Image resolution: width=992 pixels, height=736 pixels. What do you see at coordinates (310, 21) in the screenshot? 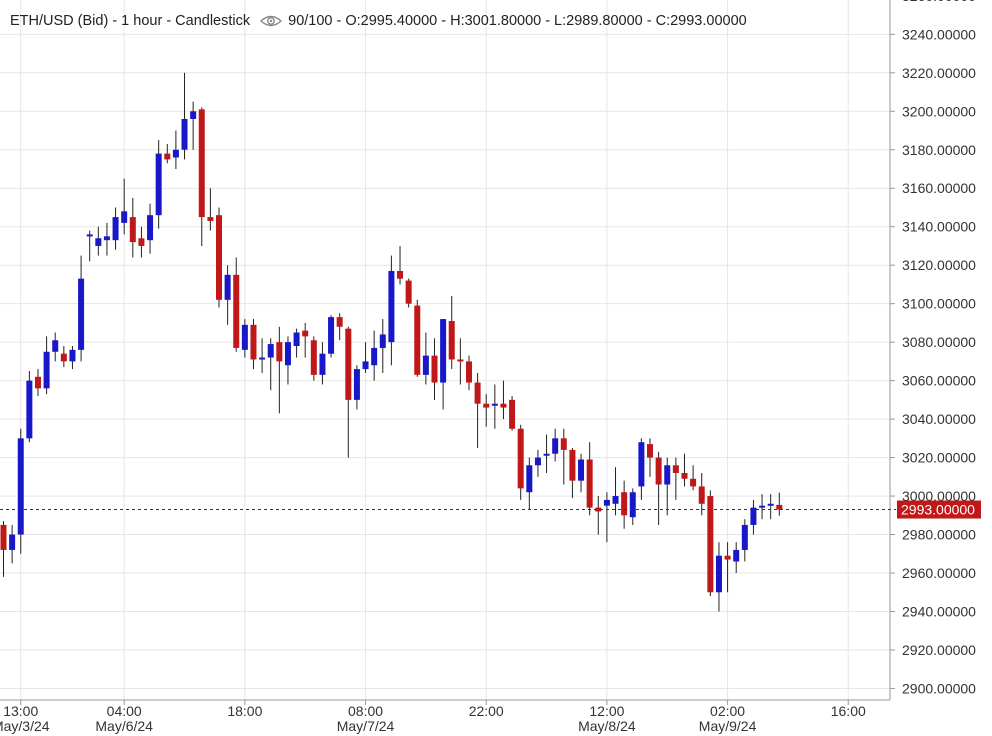
I see `quality-readout: 90/100` at bounding box center [310, 21].